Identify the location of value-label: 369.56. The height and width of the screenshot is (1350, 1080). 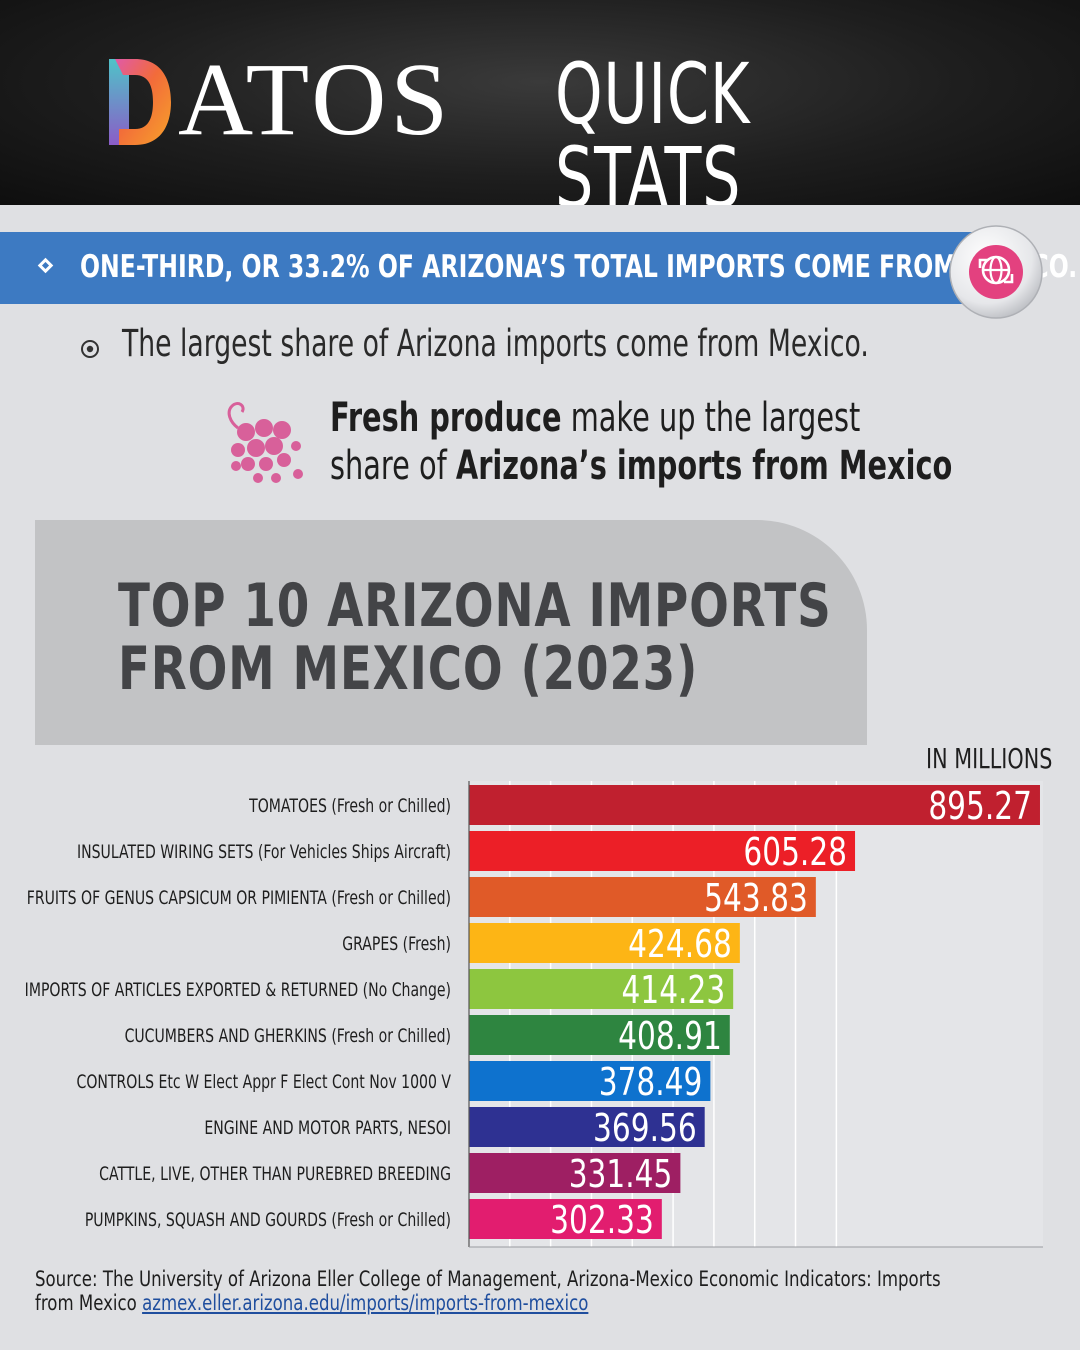
(645, 1128).